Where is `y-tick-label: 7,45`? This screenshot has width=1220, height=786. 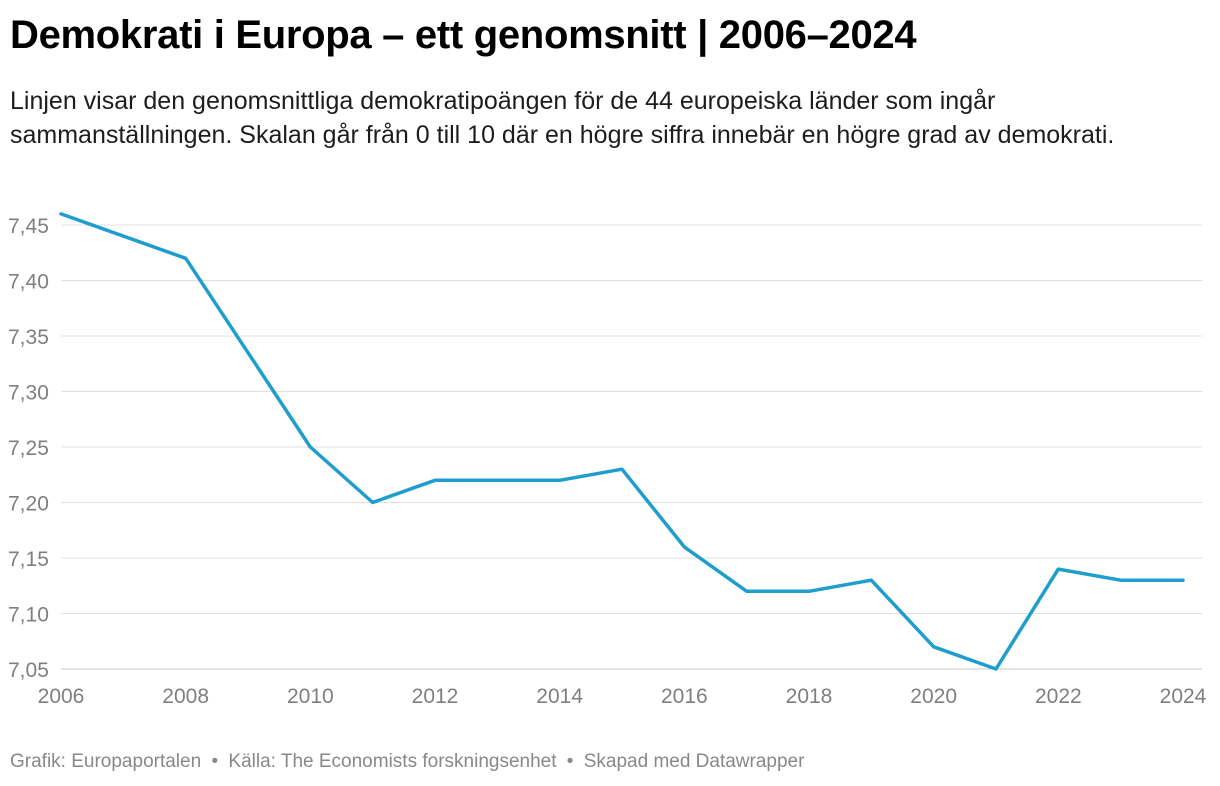
y-tick-label: 7,45 is located at coordinates (28, 226).